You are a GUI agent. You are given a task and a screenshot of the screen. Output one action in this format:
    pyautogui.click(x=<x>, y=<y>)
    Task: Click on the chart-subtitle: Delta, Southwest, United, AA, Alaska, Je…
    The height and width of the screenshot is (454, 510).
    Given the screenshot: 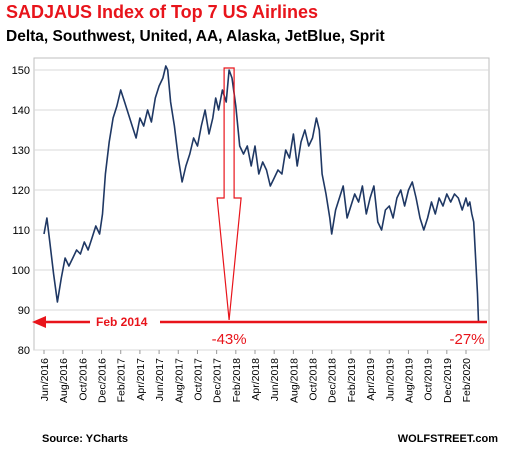 What is the action you would take?
    pyautogui.click(x=195, y=36)
    